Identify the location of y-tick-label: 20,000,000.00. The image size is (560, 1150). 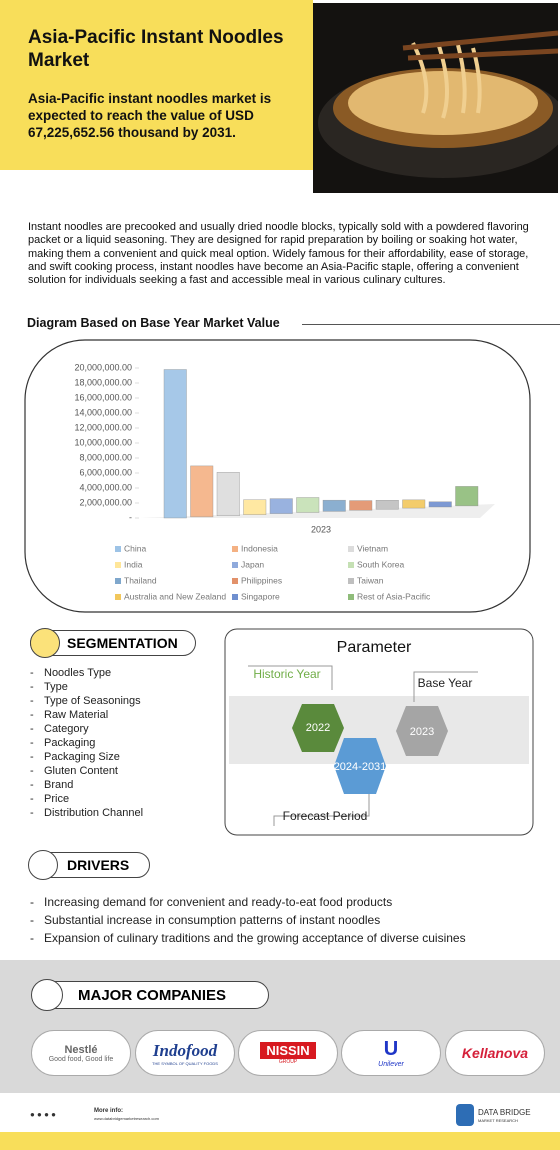
(103, 367).